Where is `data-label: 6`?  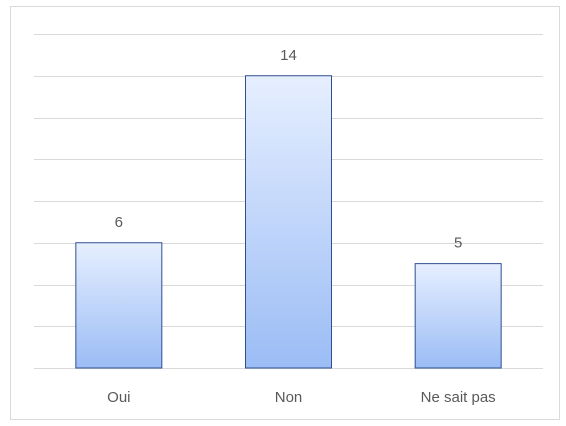 data-label: 6 is located at coordinates (119, 222).